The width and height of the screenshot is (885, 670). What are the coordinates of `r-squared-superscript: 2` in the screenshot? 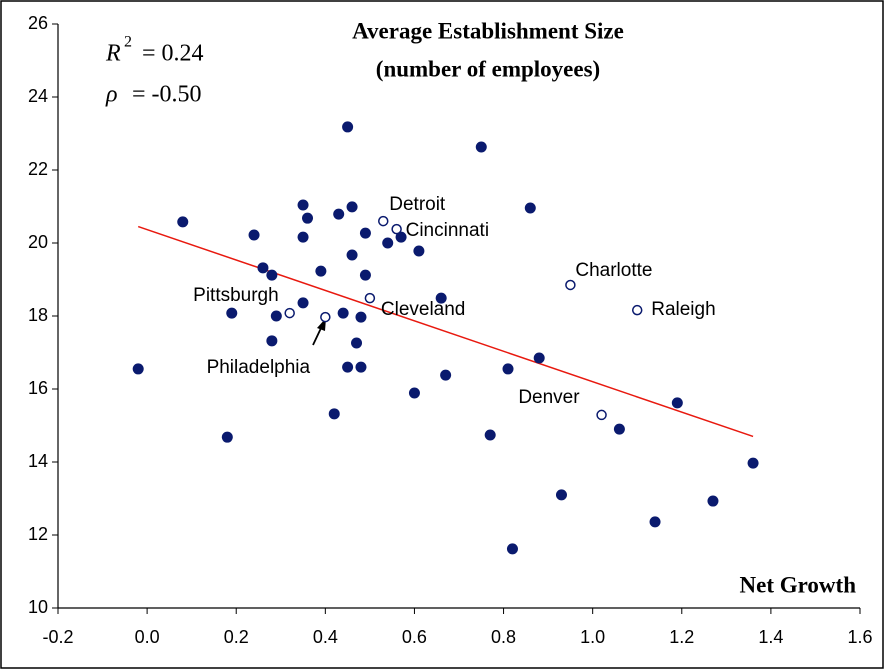 It's located at (128, 42).